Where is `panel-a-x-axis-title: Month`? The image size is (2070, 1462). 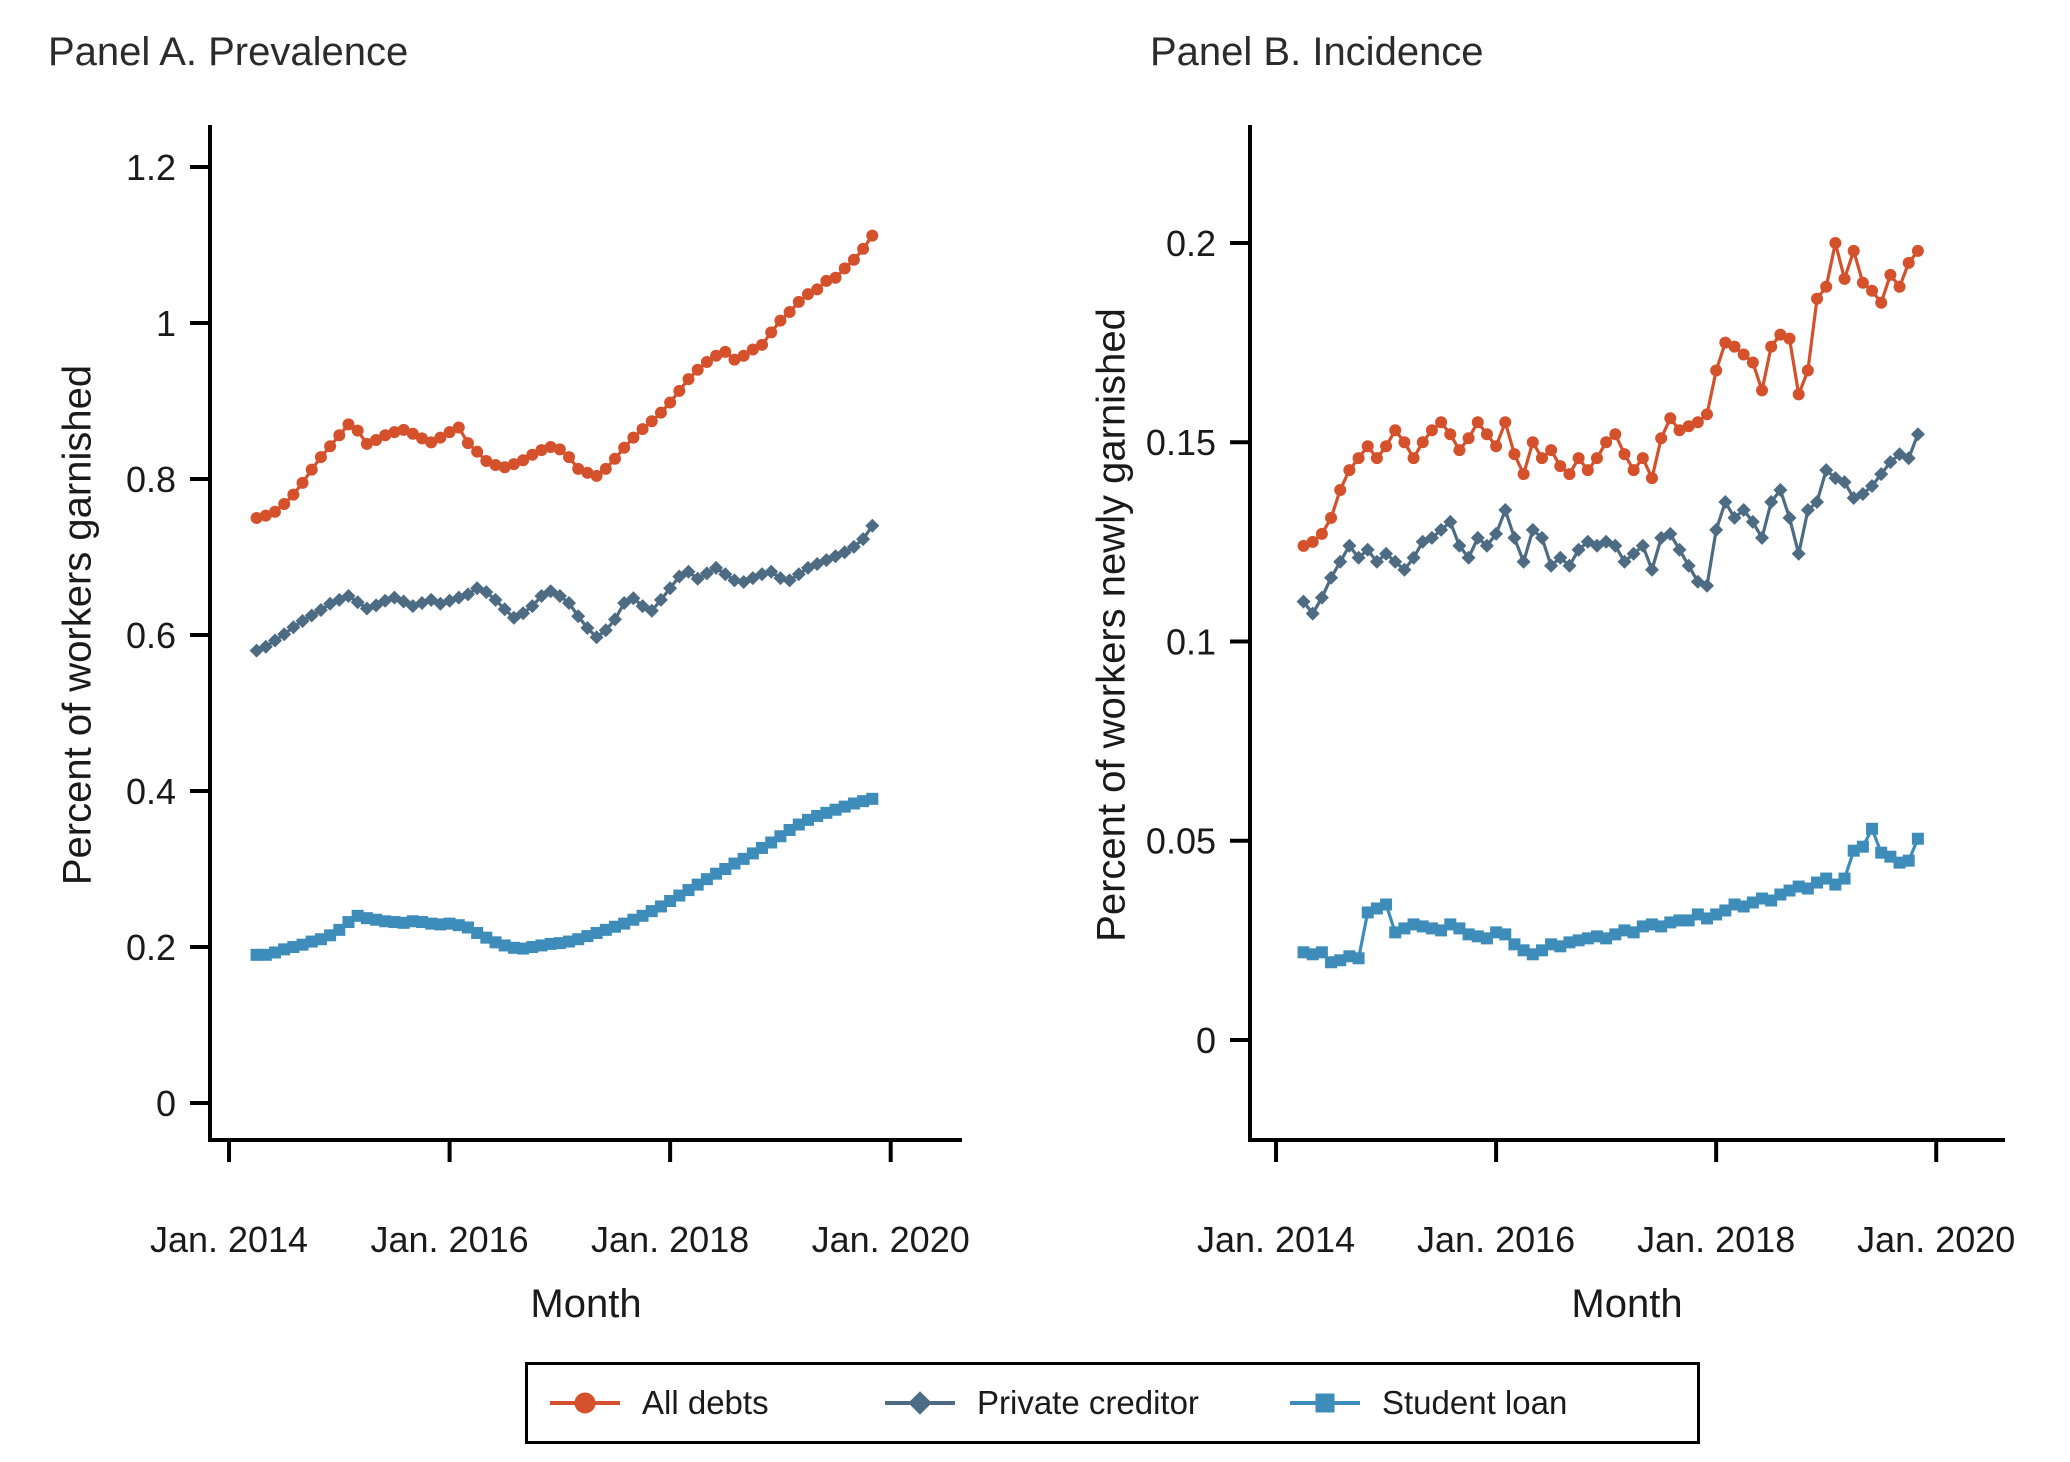
panel-a-x-axis-title: Month is located at coordinates (586, 1304).